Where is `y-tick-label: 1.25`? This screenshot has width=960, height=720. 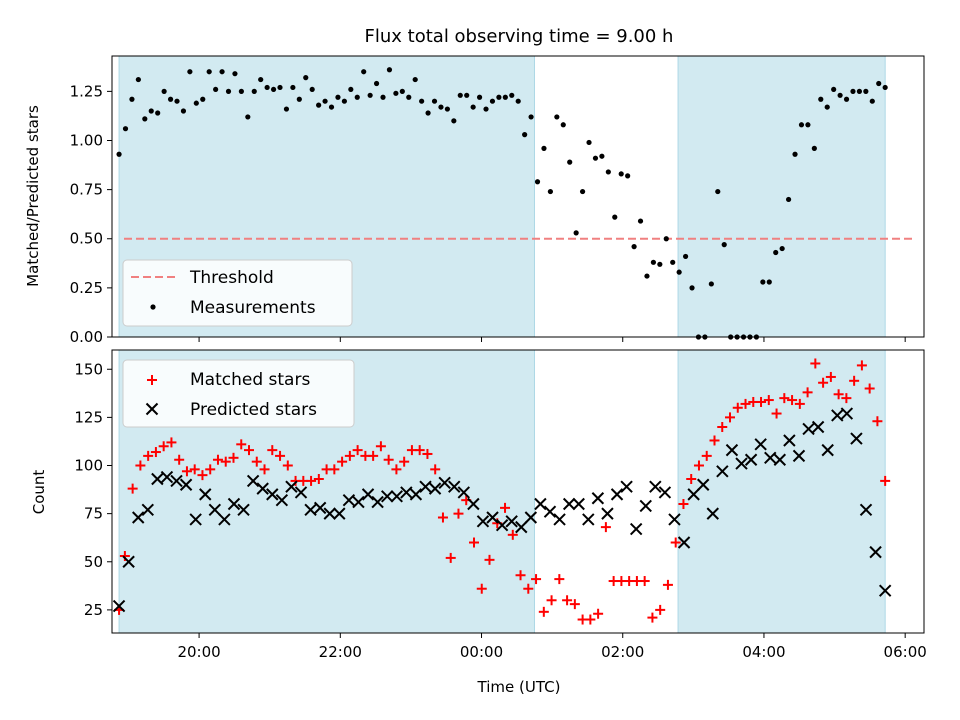
y-tick-label: 1.25 is located at coordinates (86, 91).